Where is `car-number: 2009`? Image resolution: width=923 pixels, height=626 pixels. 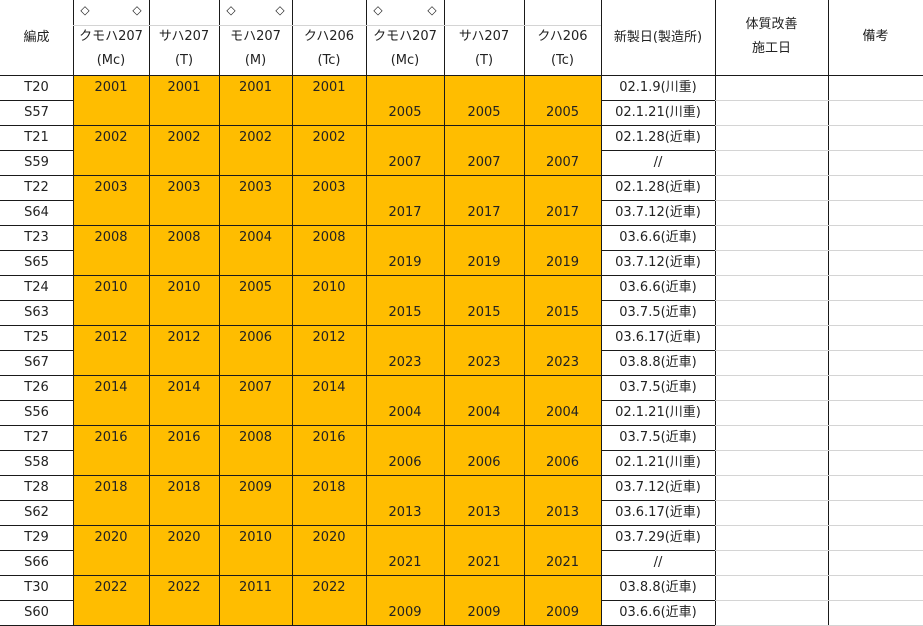
car-number: 2009 is located at coordinates (405, 612).